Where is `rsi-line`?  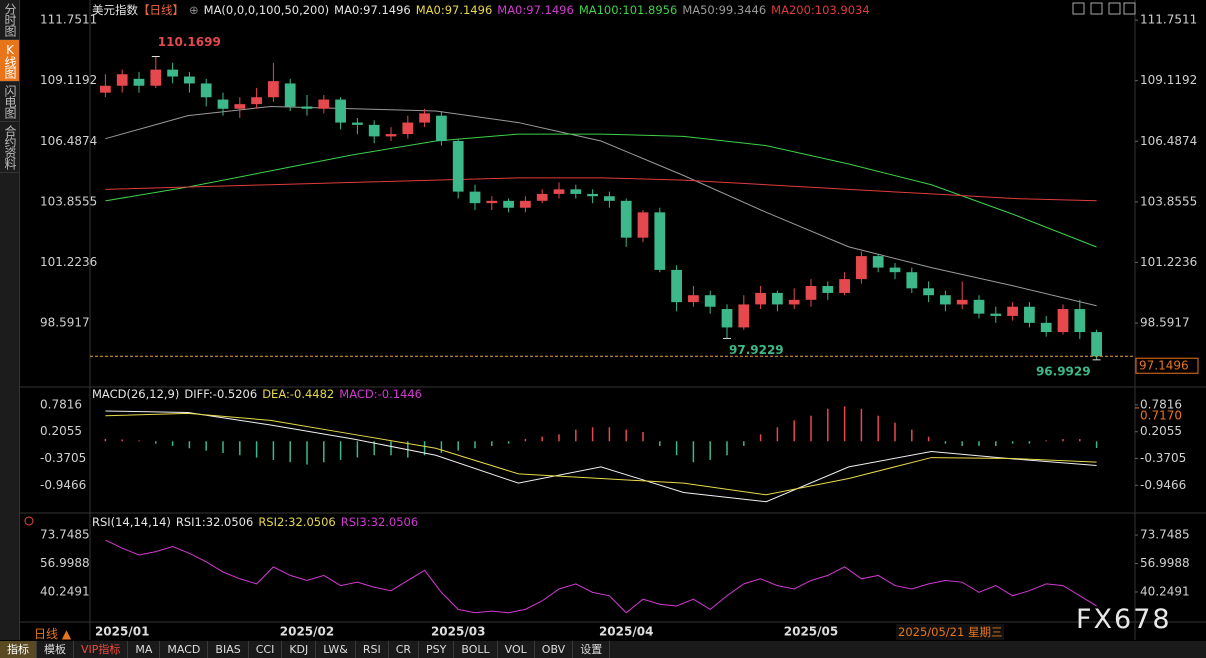 rsi-line is located at coordinates (601, 576).